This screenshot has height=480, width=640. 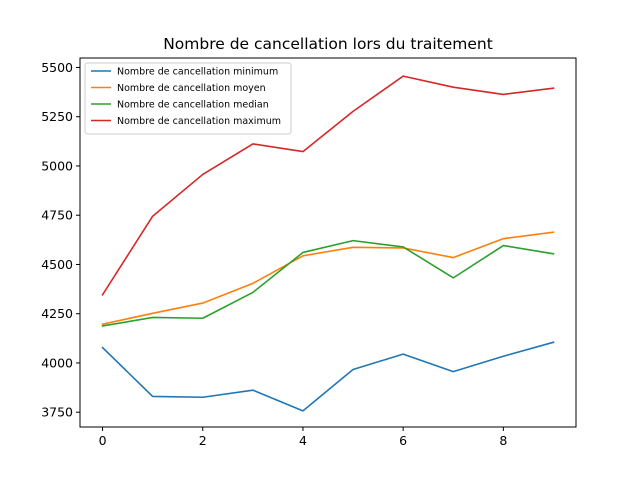 What do you see at coordinates (60, 240) in the screenshot?
I see `y-axis: 3750 4000 4250 4500 4750 5000 5250 5500` at bounding box center [60, 240].